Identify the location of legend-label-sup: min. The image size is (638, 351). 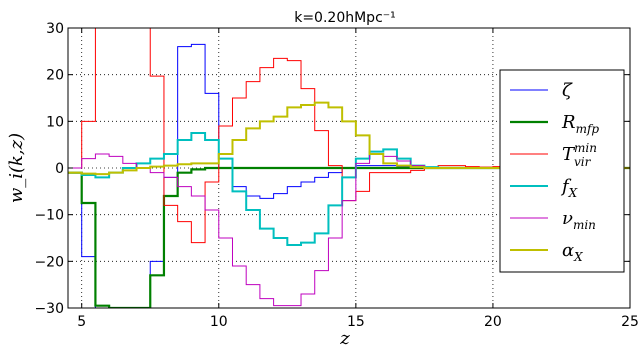
(585, 148).